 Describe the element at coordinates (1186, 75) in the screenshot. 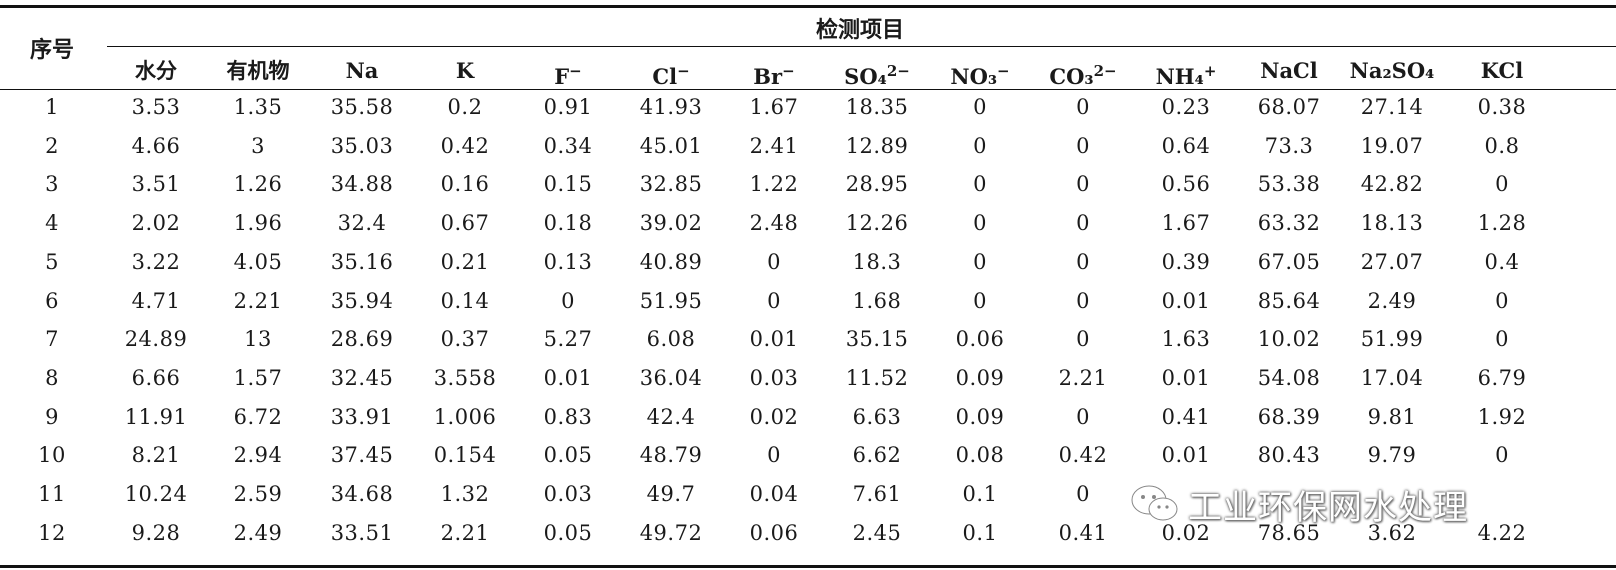

I see `column-header: NH₄+` at that location.